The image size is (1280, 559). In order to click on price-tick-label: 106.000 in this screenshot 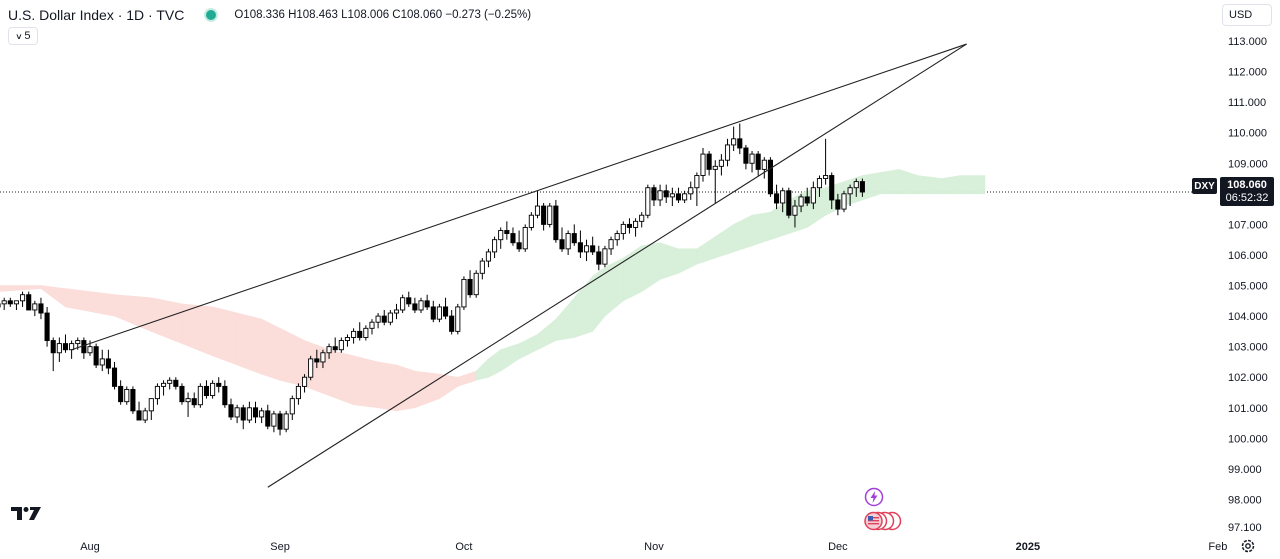, I will do `click(1248, 256)`.